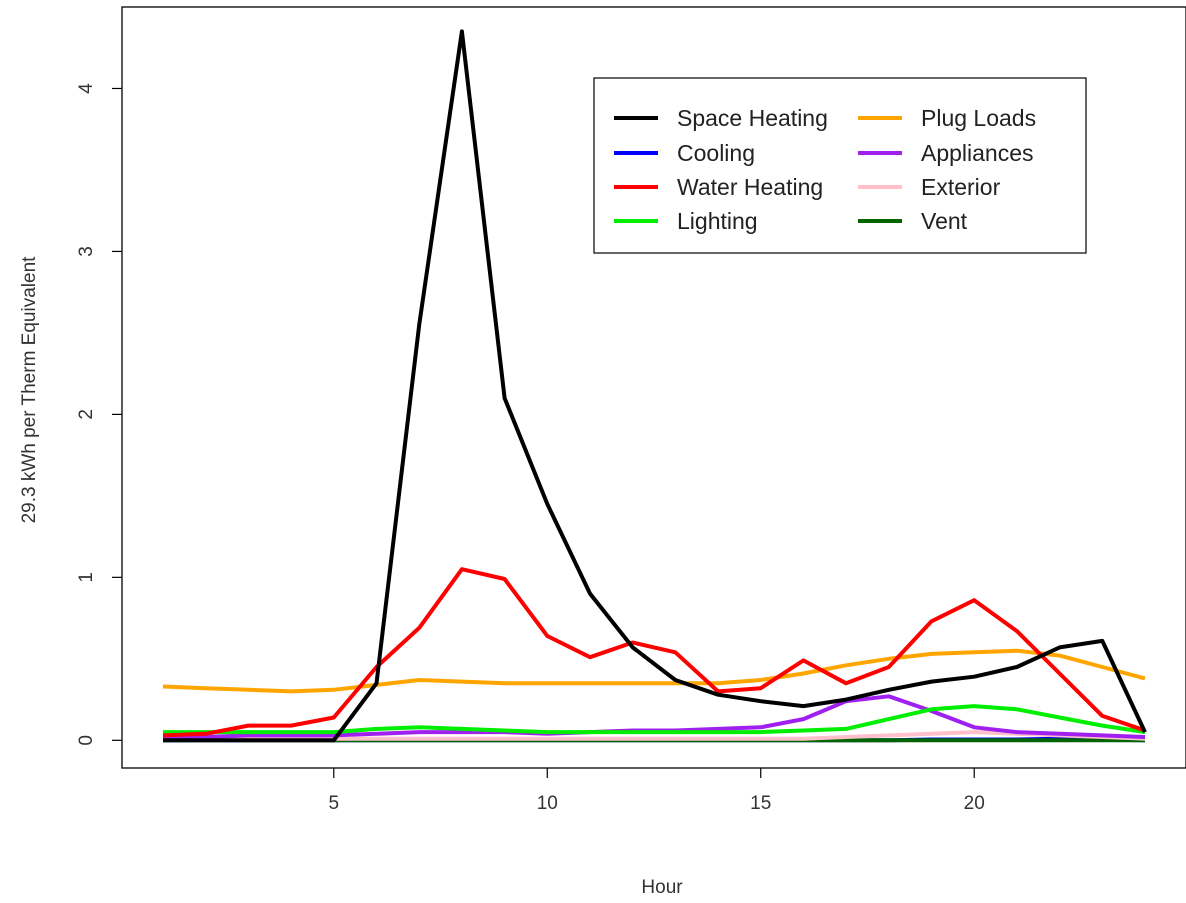 This screenshot has width=1186, height=903. I want to click on x-axis: 5 10 15 20, so click(656, 791).